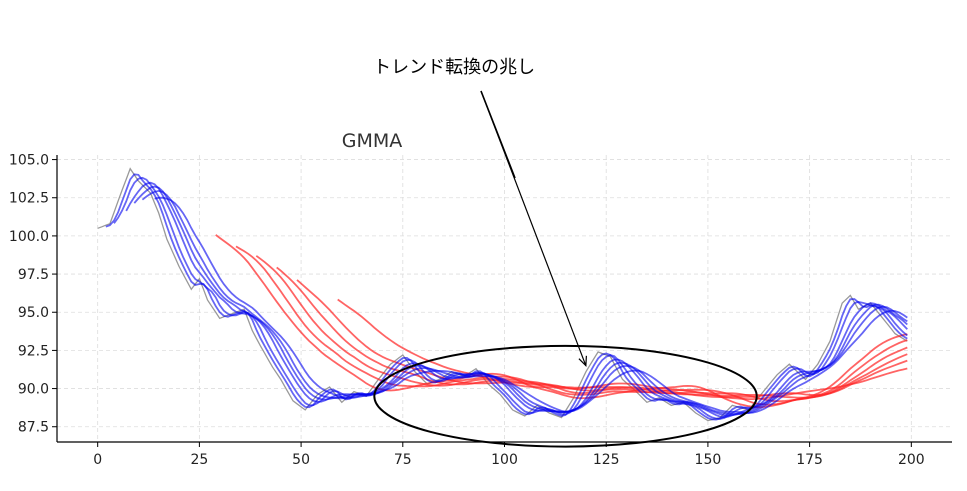 The width and height of the screenshot is (967, 491). I want to click on y-tick-label: 87.5, so click(33, 428).